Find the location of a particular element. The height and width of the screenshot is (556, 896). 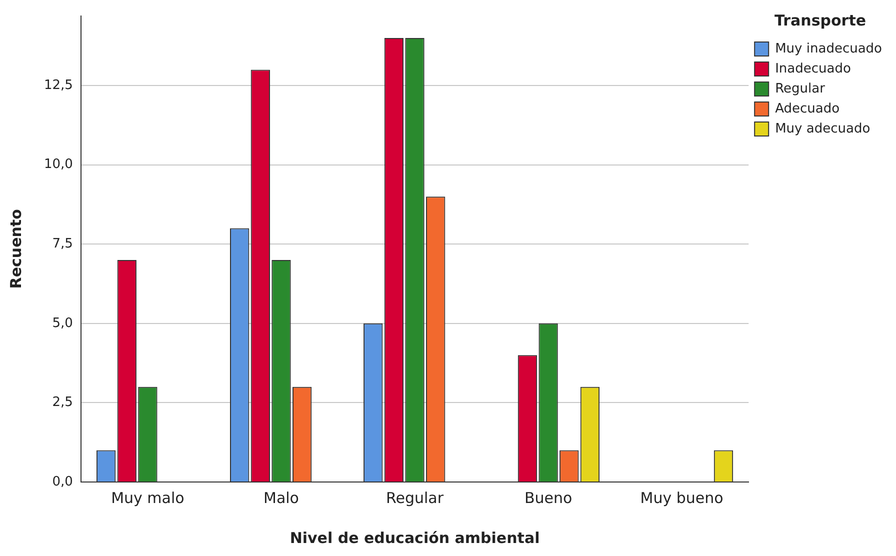

x-tick-label: Bueno is located at coordinates (548, 497).